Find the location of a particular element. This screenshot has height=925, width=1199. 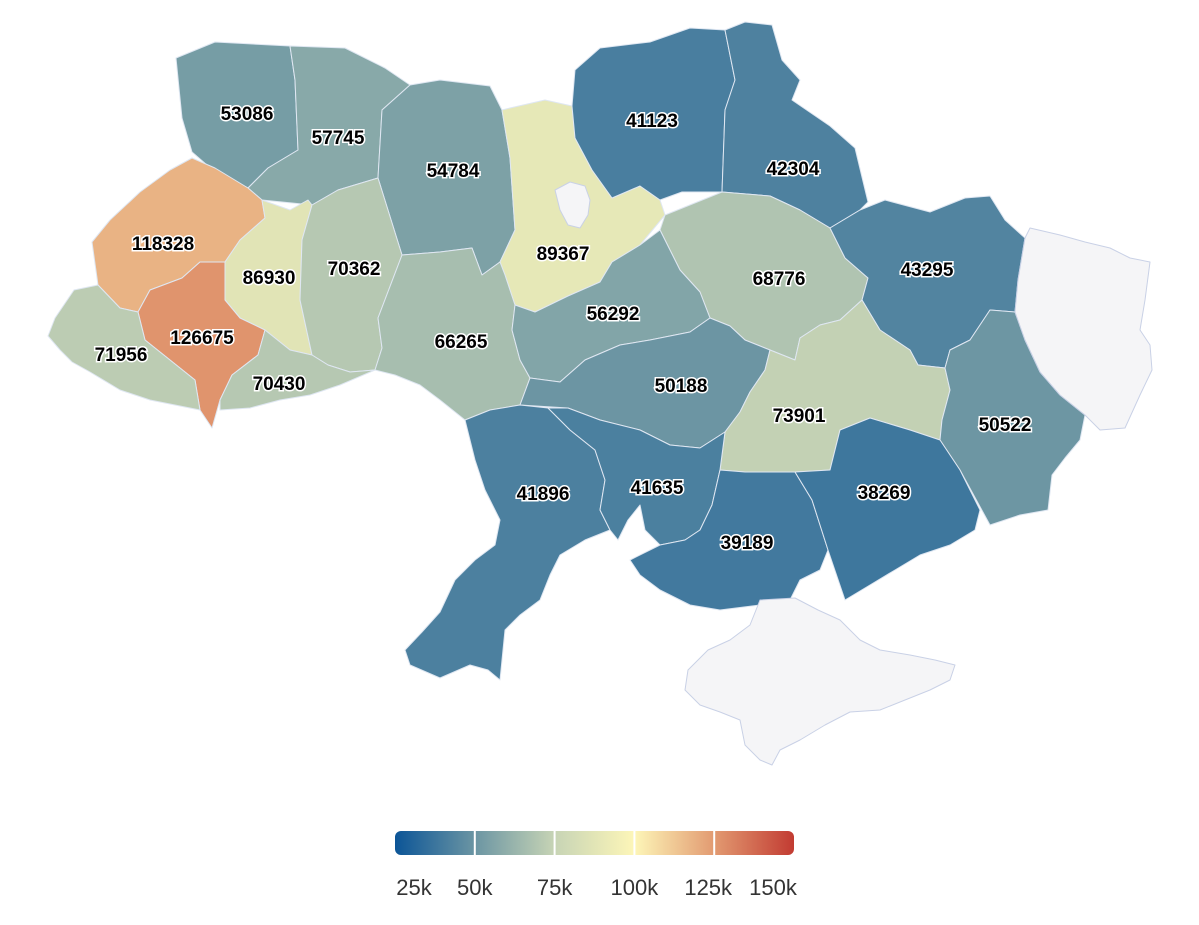

region-zakarpattia is located at coordinates (124, 347).